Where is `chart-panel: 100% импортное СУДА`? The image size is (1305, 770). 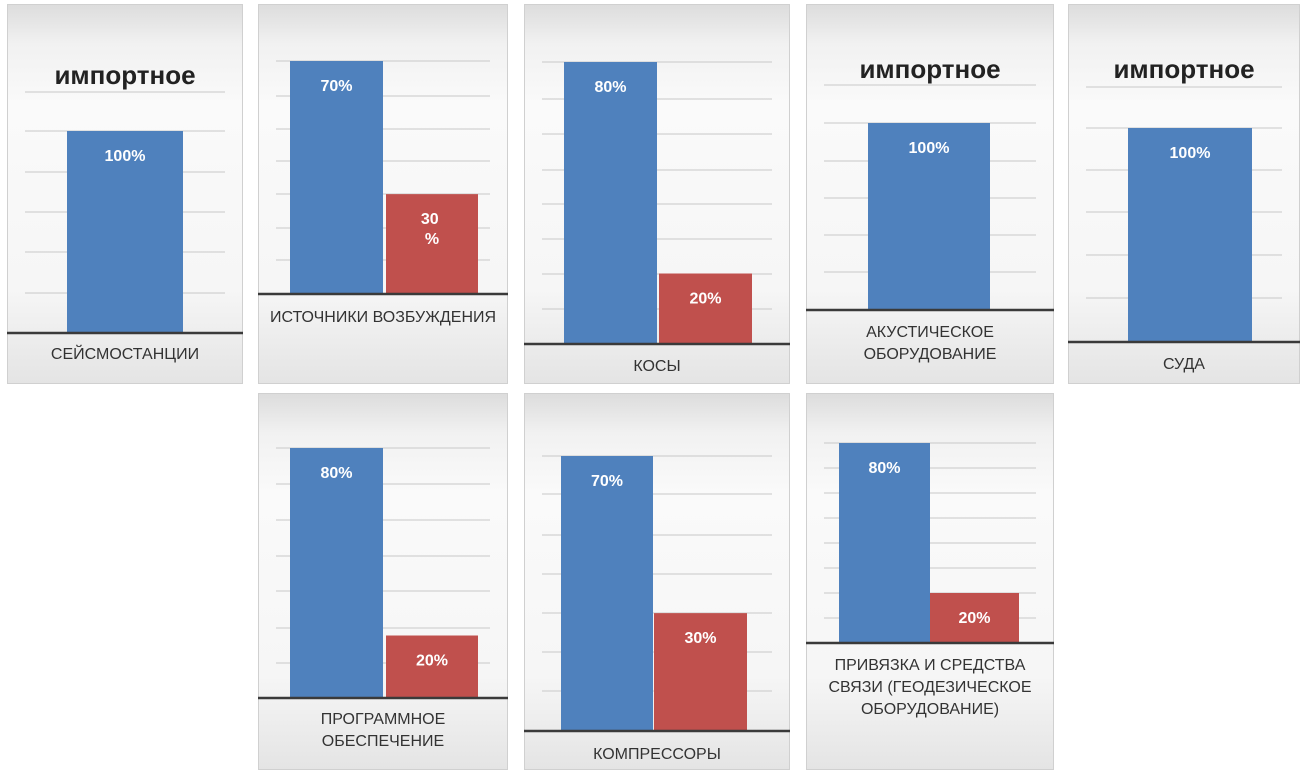
chart-panel: 100% импортное СУДА is located at coordinates (1184, 194).